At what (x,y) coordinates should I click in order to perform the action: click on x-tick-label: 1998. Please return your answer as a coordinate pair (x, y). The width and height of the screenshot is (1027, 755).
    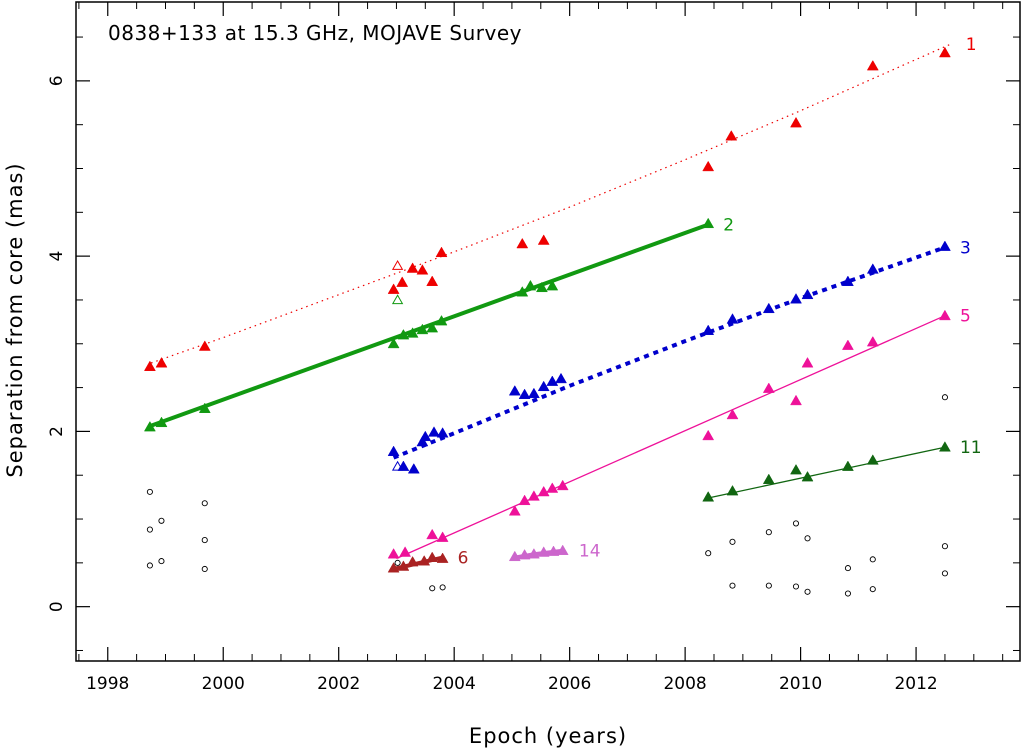
    Looking at the image, I should click on (107, 684).